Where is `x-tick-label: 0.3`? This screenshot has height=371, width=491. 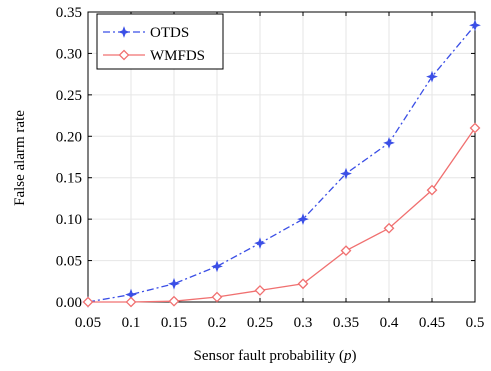 x-tick-label: 0.3 is located at coordinates (303, 323).